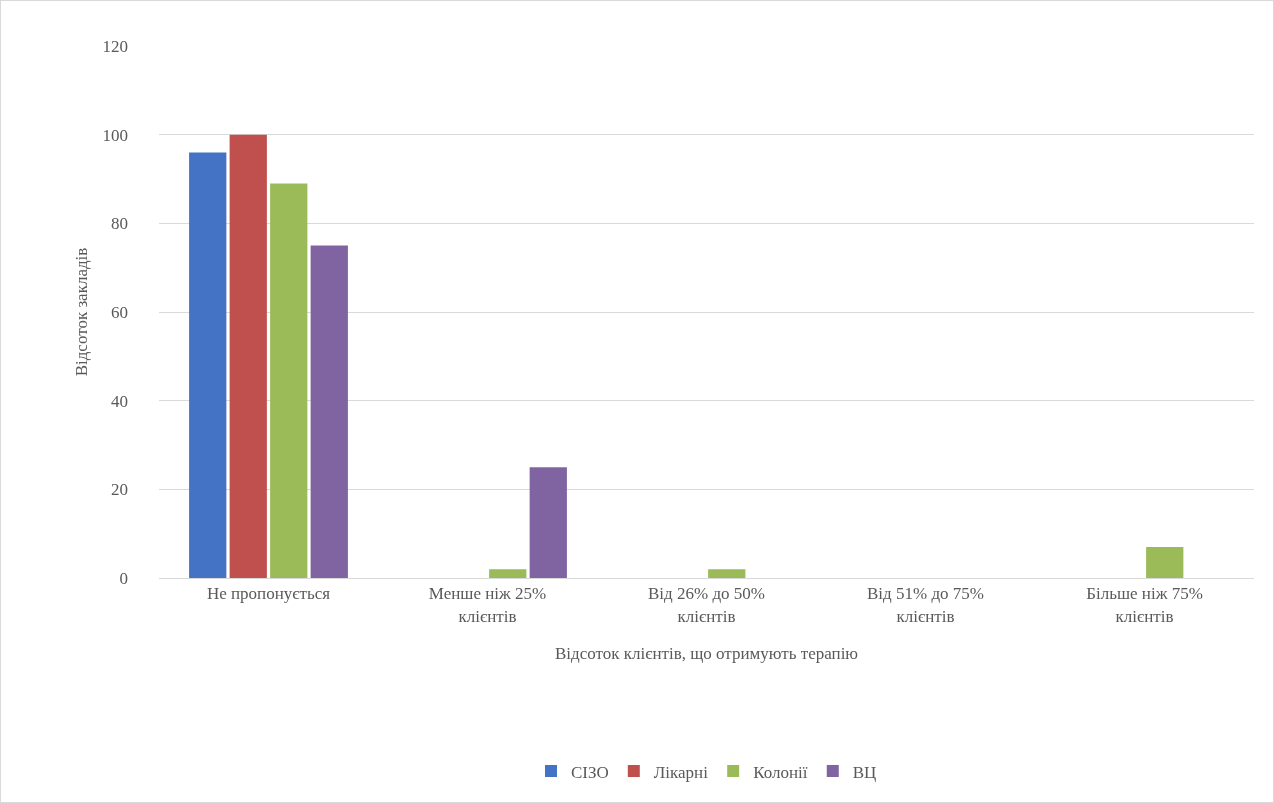 This screenshot has height=803, width=1274. What do you see at coordinates (487, 605) in the screenshot?
I see `x-tick-label: Менше ніж 25% клієнтів` at bounding box center [487, 605].